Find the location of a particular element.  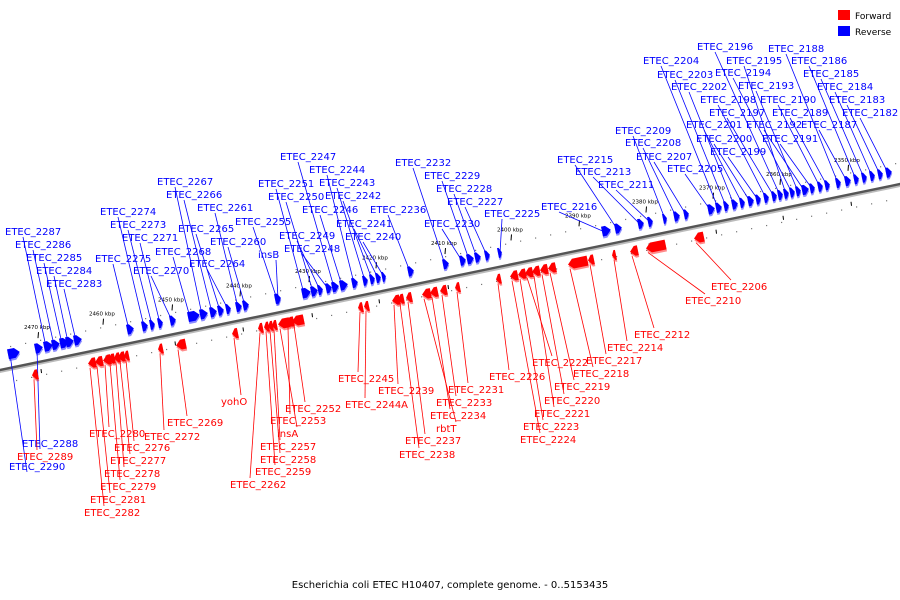

gene-etec-2184-label: ETEC_2184 is located at coordinates (845, 87).